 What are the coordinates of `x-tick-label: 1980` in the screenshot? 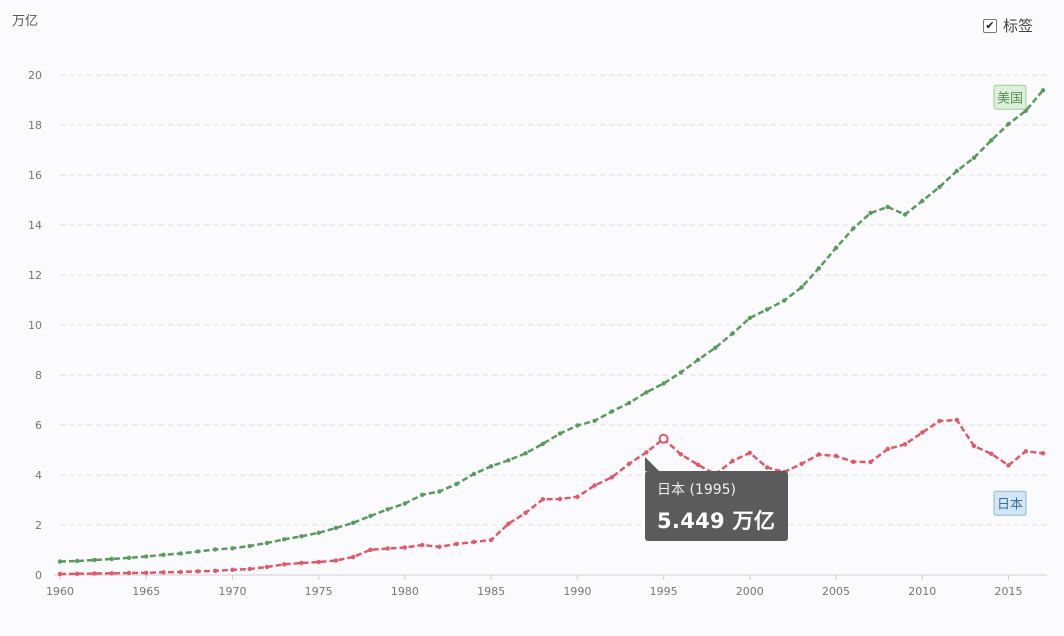 It's located at (405, 591).